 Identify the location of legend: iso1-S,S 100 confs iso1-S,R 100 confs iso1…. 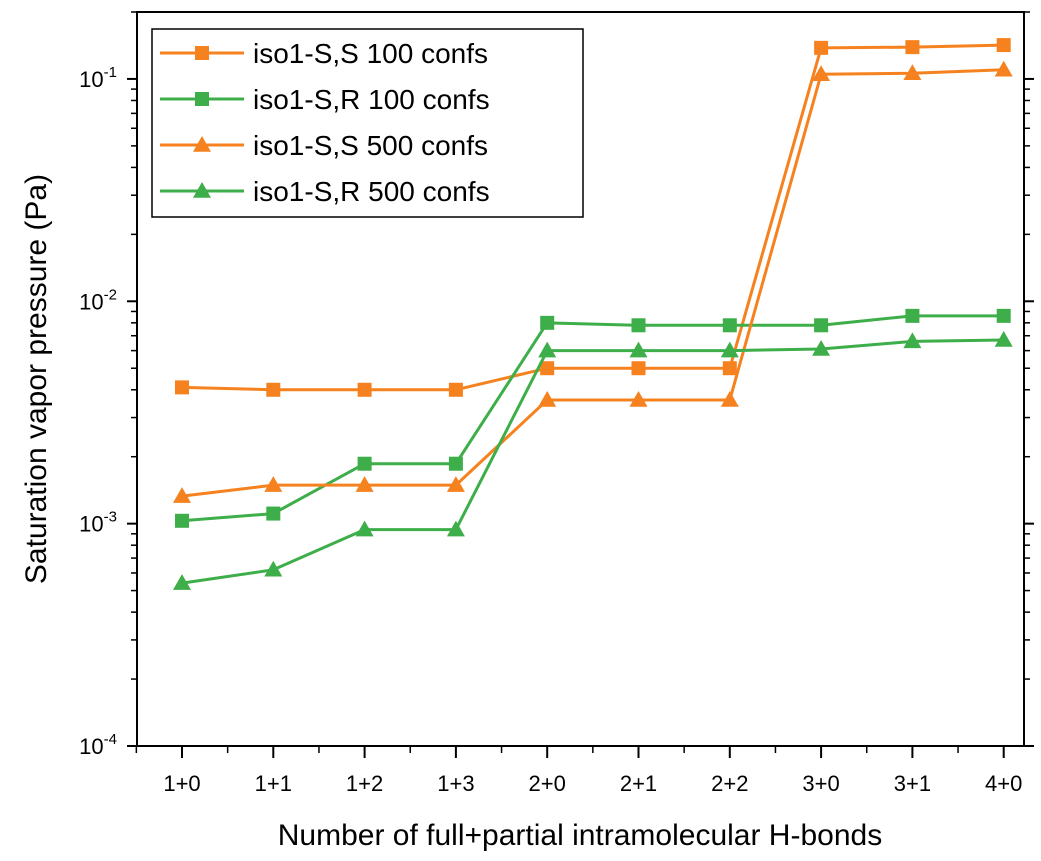
(367, 123).